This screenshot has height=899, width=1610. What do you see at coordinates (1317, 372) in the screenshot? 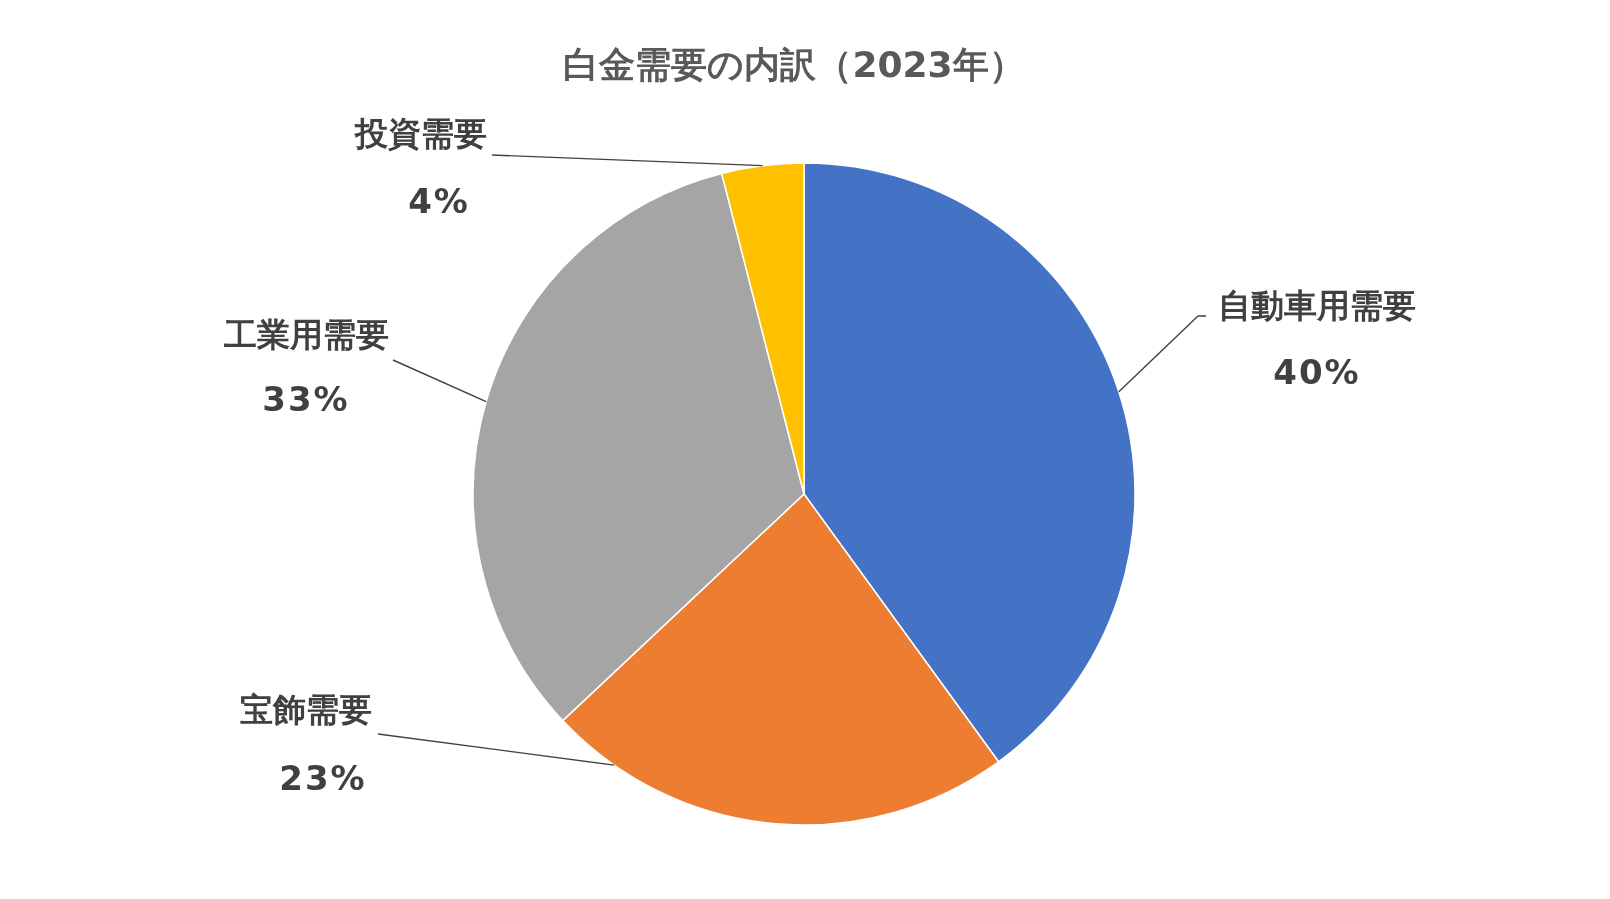
I see `data-label: 40%` at bounding box center [1317, 372].